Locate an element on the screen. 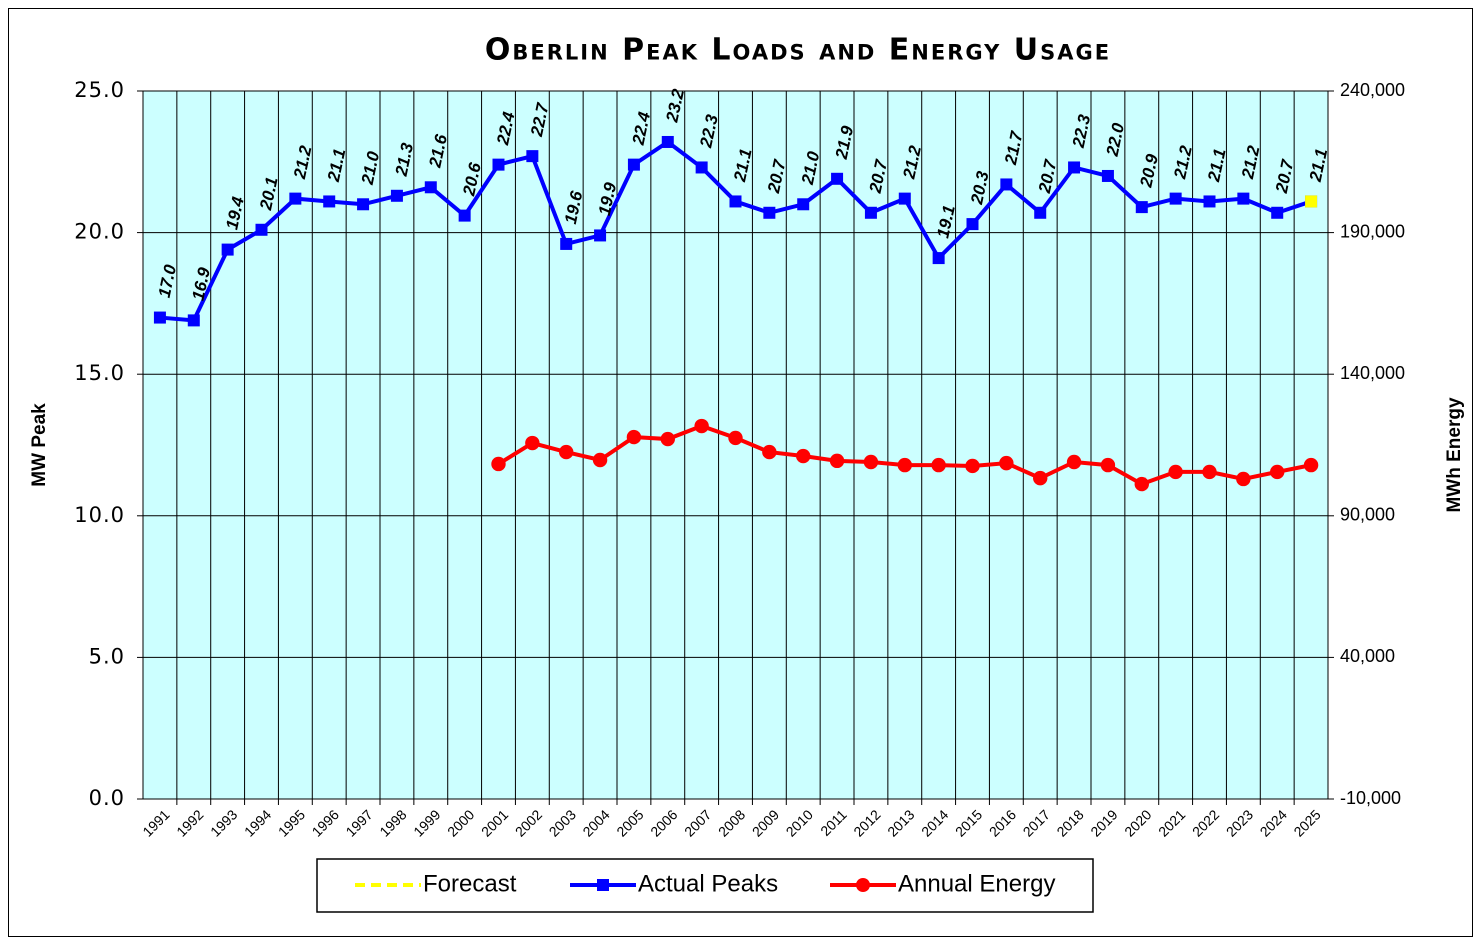  y2-tick-label: 90,000 is located at coordinates (1367, 515).